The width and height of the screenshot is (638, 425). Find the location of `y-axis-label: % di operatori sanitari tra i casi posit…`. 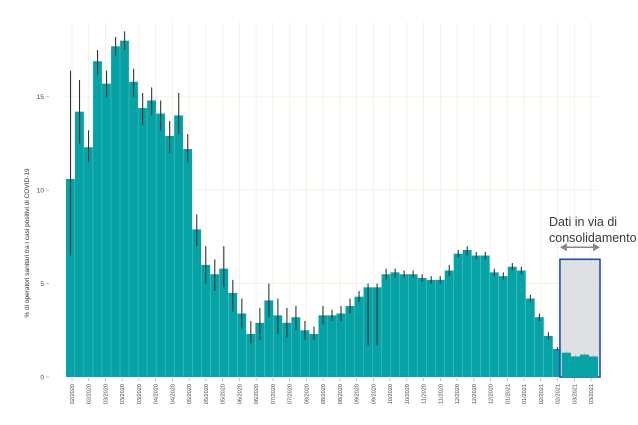

y-axis-label: % di operatori sanitari tra i casi posit… is located at coordinates (27, 243).